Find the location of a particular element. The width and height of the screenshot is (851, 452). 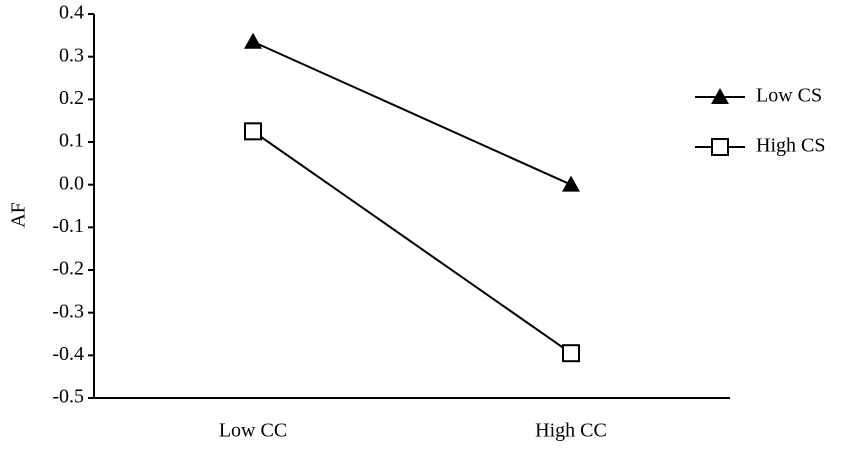

y-tick-label: -0.4 is located at coordinates (68, 354).